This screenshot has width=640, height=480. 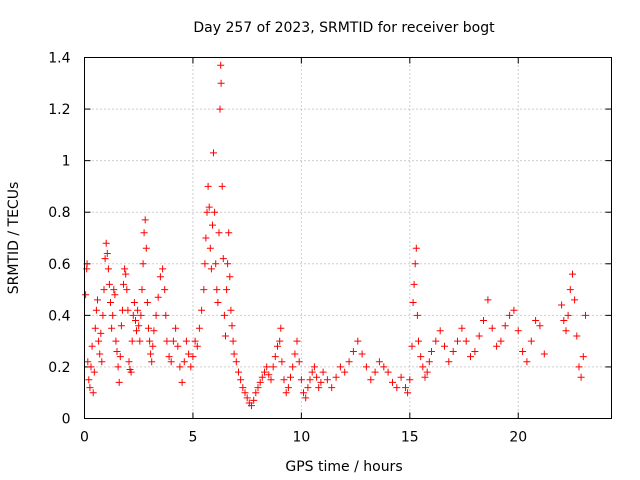 What do you see at coordinates (59, 110) in the screenshot?
I see `y-tick-label: 1.2` at bounding box center [59, 110].